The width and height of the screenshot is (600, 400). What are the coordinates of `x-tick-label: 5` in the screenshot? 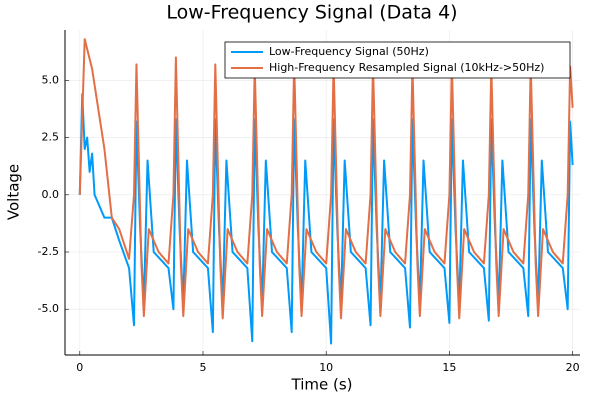 It's located at (202, 367).